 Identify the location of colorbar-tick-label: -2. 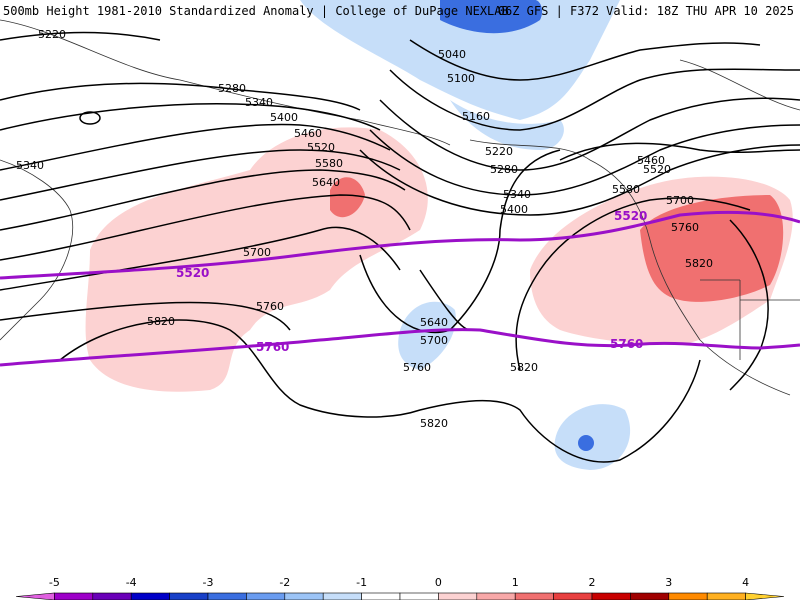
(284, 582).